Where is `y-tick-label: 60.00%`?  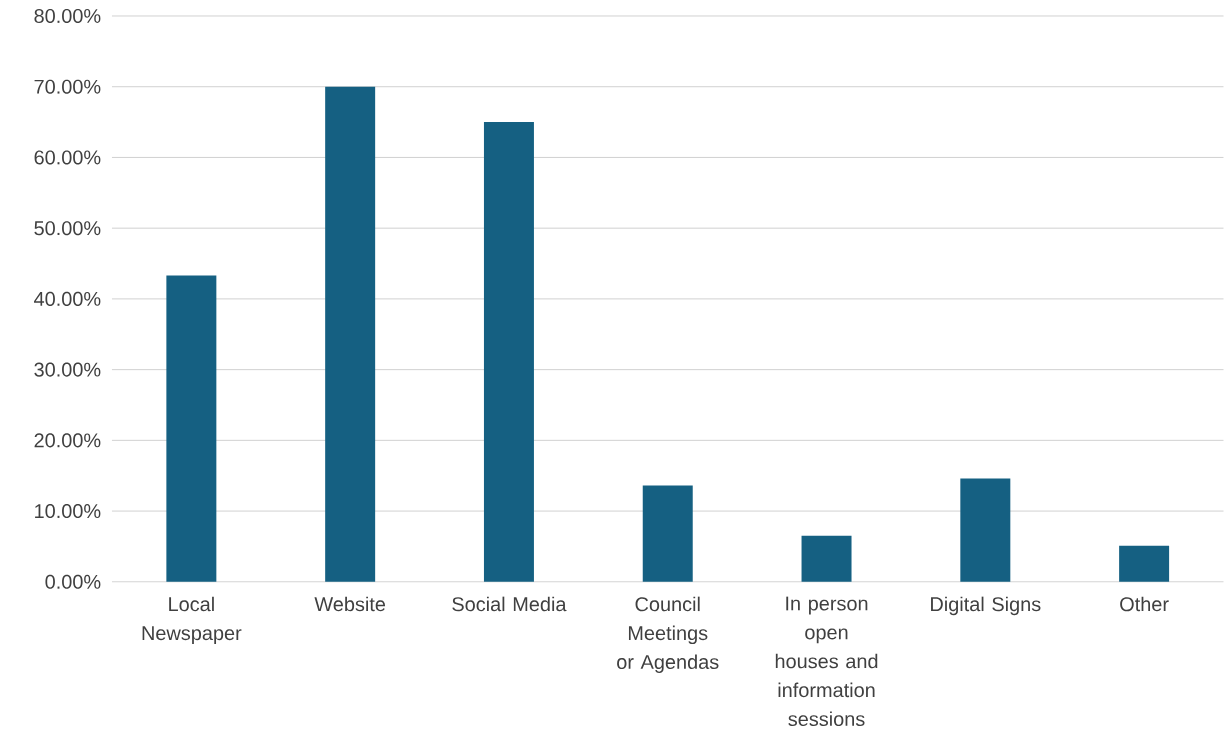
y-tick-label: 60.00% is located at coordinates (67, 157).